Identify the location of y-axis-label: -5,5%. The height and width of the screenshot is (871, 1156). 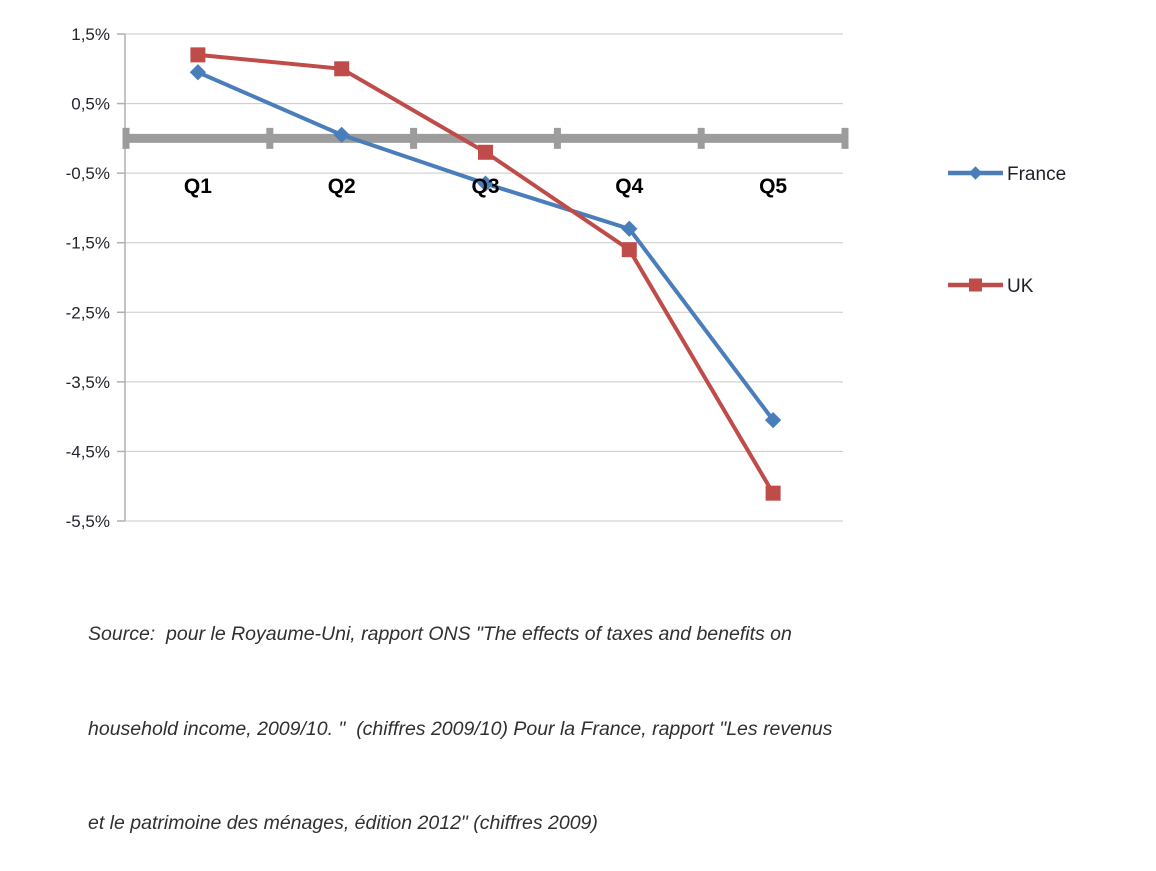
(88, 521).